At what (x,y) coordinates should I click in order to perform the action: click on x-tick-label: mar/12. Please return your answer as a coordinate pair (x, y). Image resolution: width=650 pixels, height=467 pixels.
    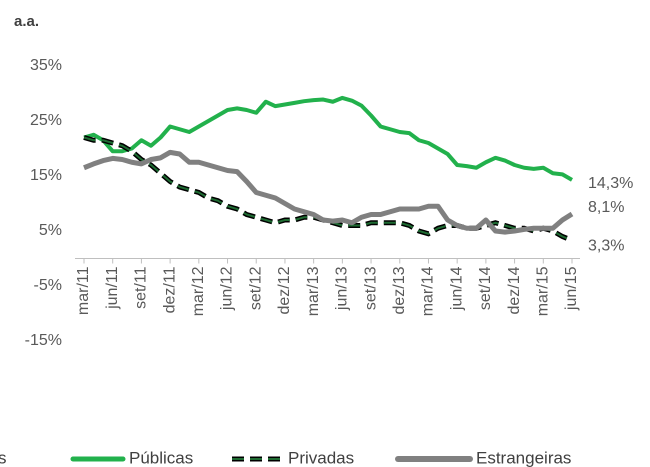
    Looking at the image, I should click on (198, 291).